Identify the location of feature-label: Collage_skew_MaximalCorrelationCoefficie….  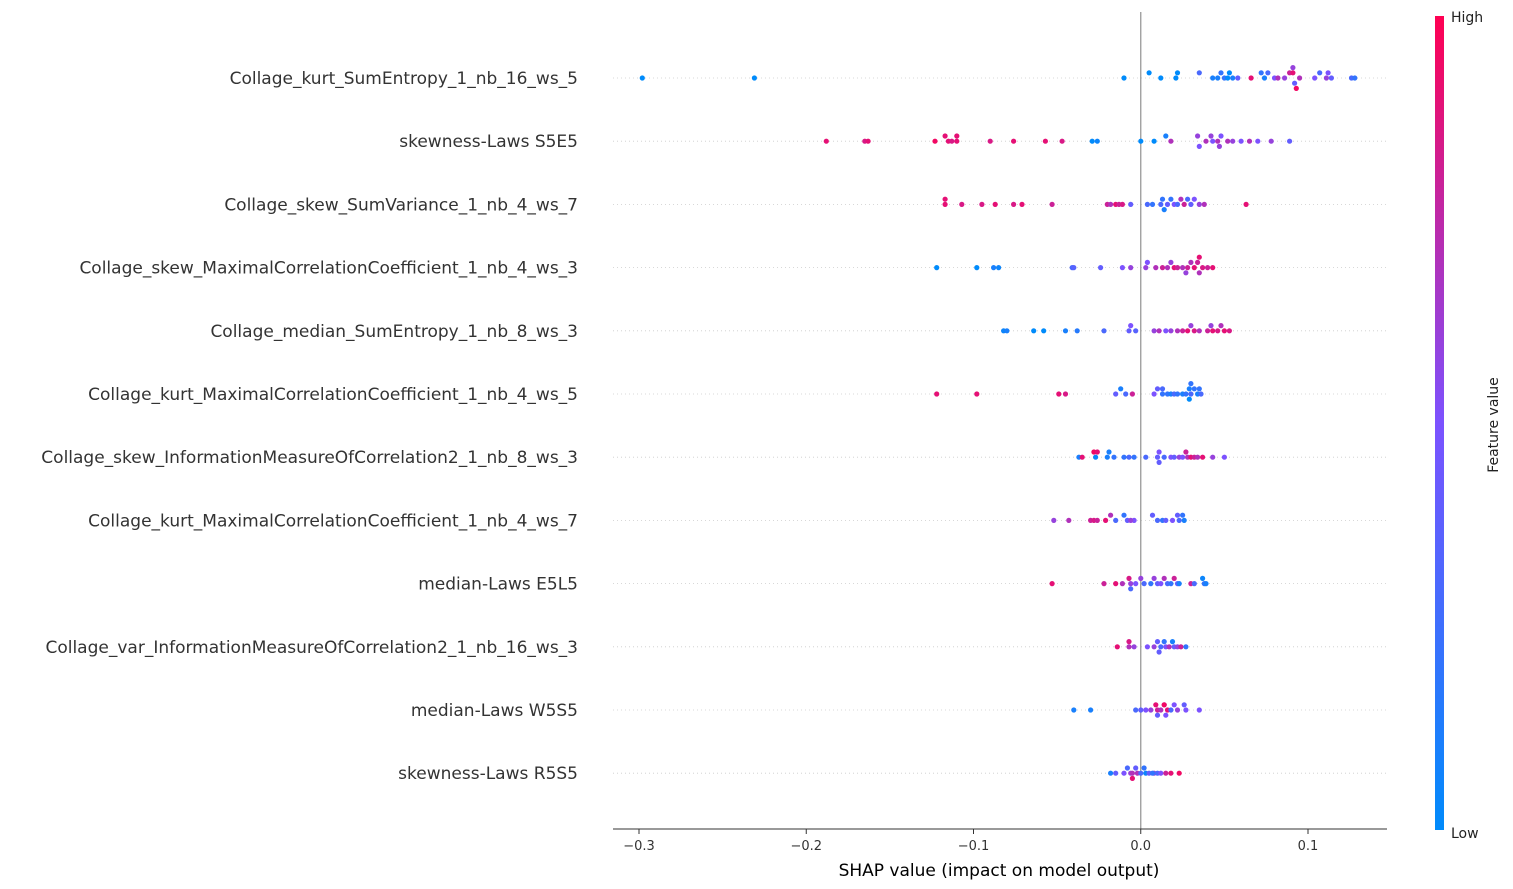
(328, 269).